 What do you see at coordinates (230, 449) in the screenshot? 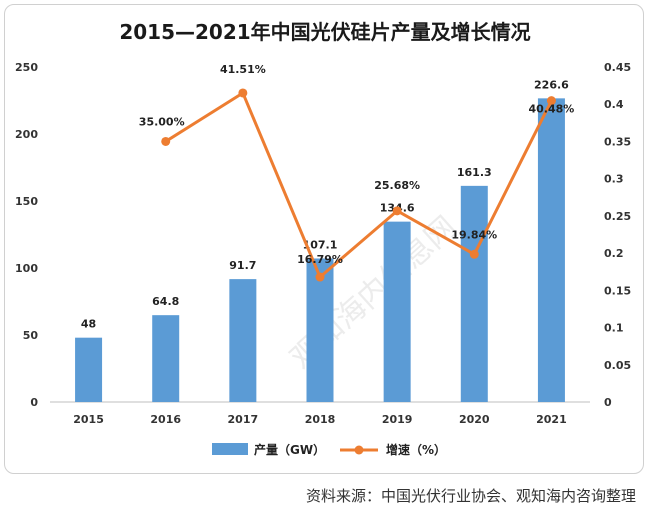
I see `legend-swatch-bar` at bounding box center [230, 449].